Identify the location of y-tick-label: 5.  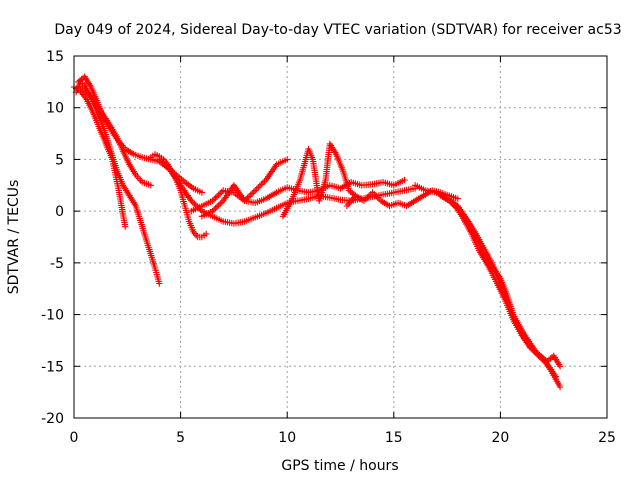
(59, 160).